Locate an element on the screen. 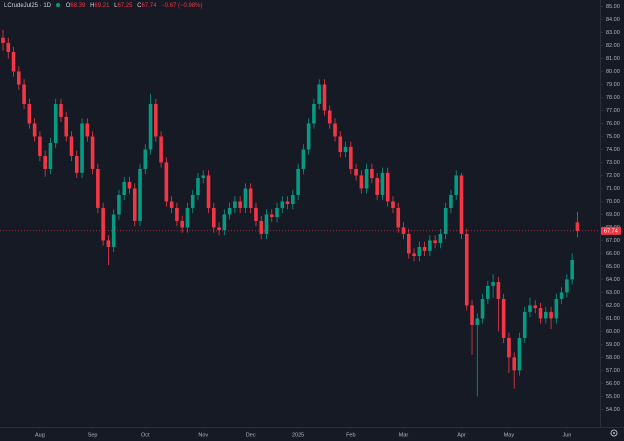 The image size is (624, 441). y-tick-label: 76.00 is located at coordinates (613, 124).